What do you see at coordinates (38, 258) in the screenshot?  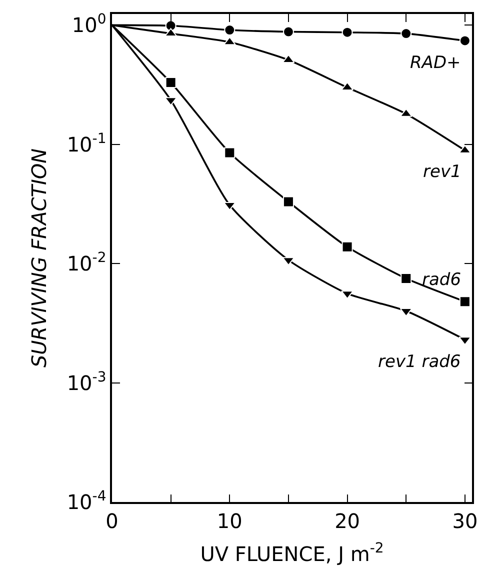 I see `y-axis-title: SURVIVING FRACTION` at bounding box center [38, 258].